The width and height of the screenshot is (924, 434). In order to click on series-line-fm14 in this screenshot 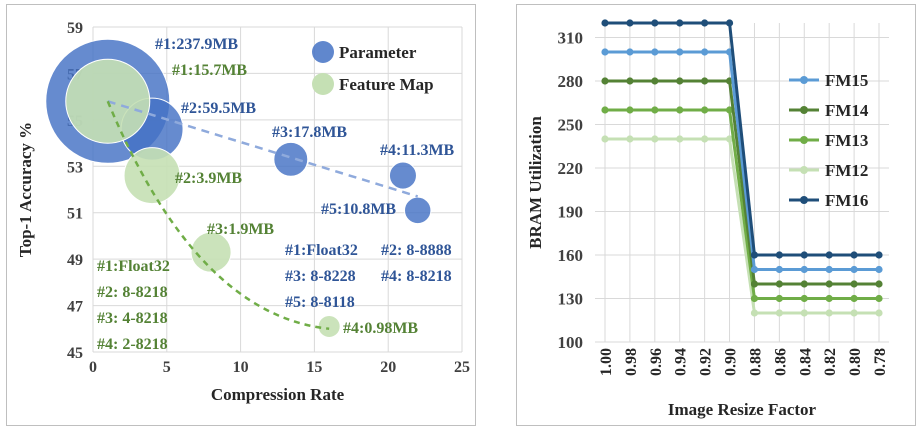, I will do `click(742, 182)`.